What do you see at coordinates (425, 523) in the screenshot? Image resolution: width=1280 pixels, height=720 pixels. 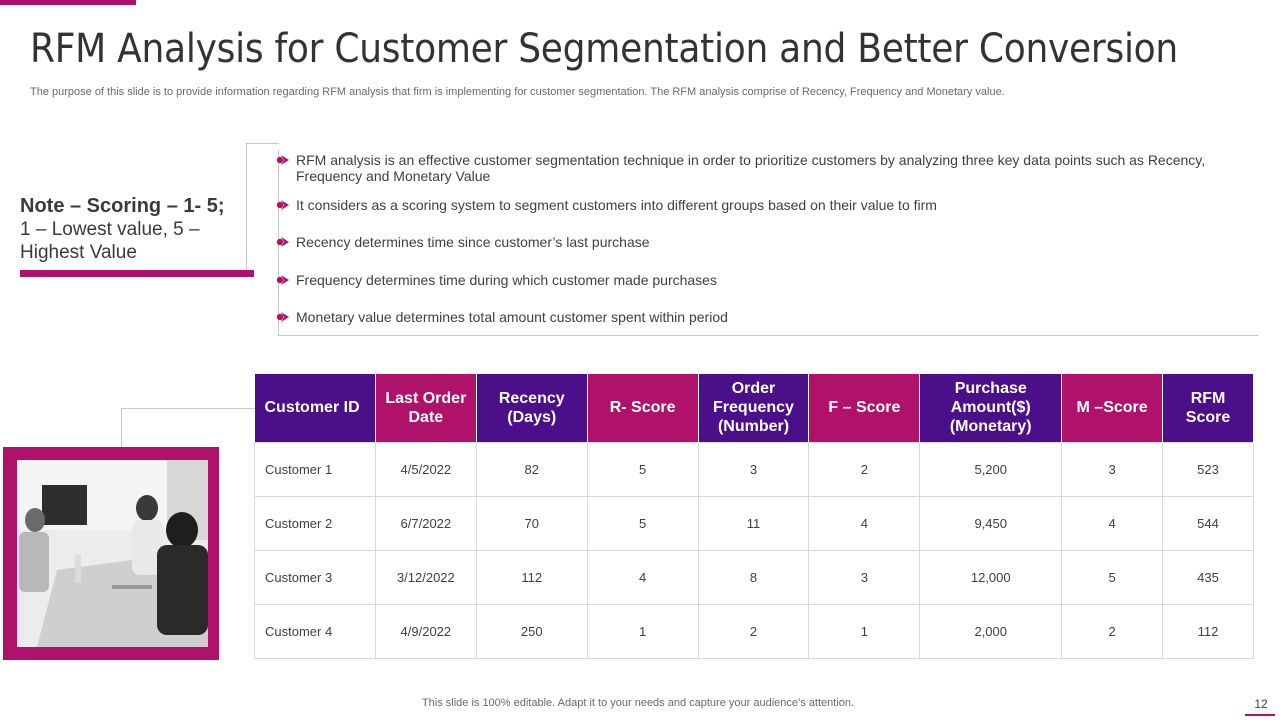 I see `table-cell: 6/7/2022` at bounding box center [425, 523].